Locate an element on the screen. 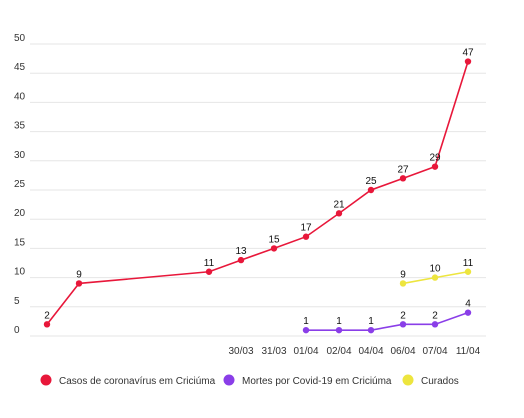 The height and width of the screenshot is (418, 524). y-tick-label: 15 is located at coordinates (20, 242).